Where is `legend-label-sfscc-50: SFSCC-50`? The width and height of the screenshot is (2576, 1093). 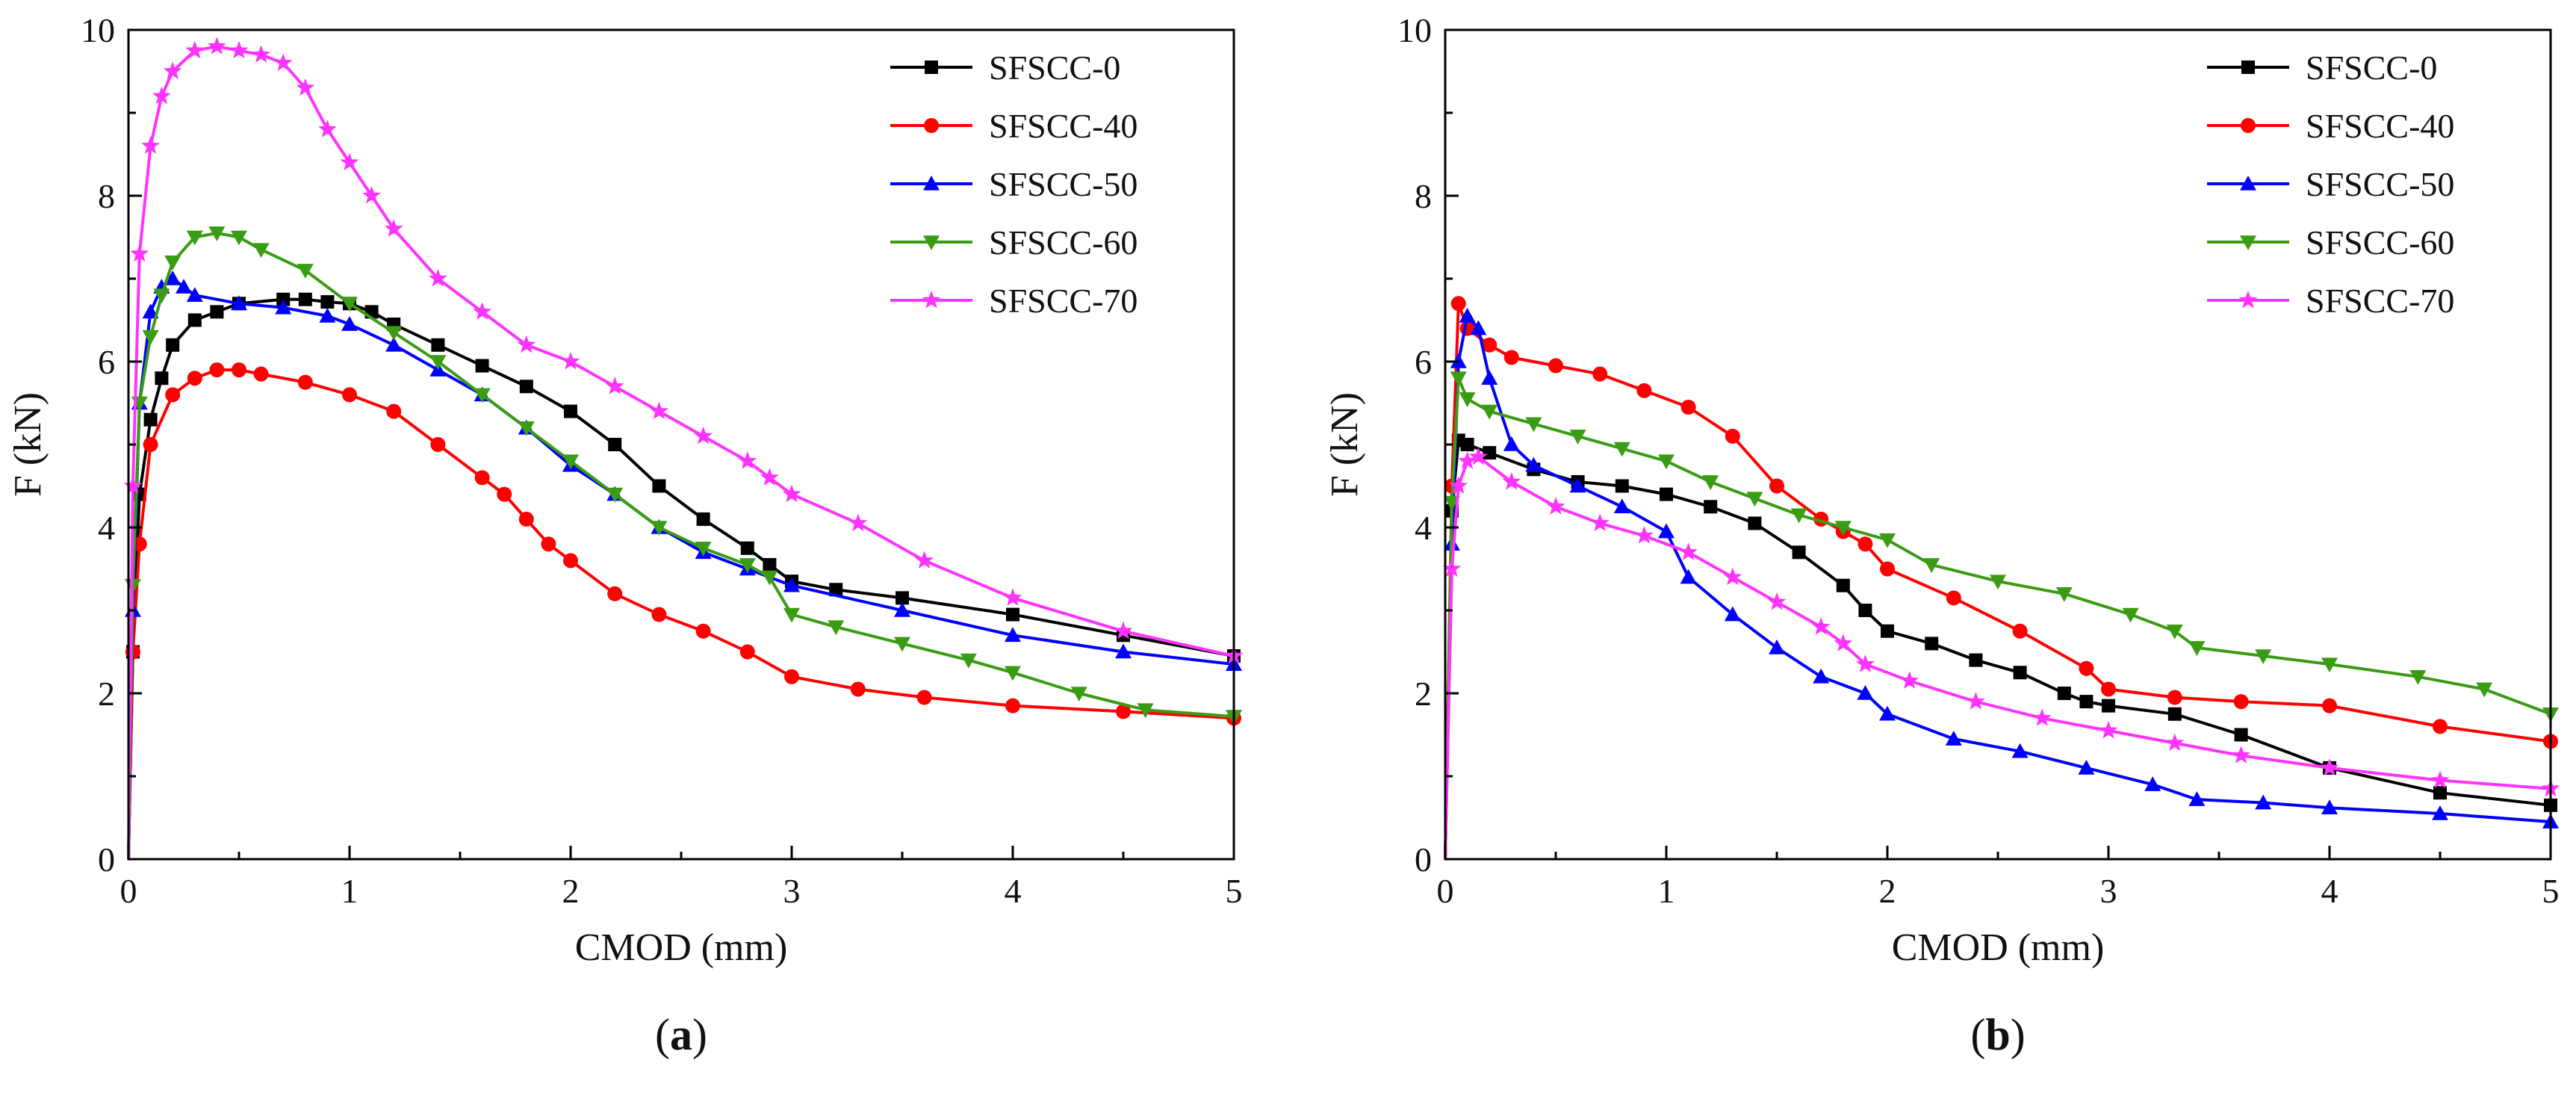 legend-label-sfscc-50: SFSCC-50 is located at coordinates (1064, 184).